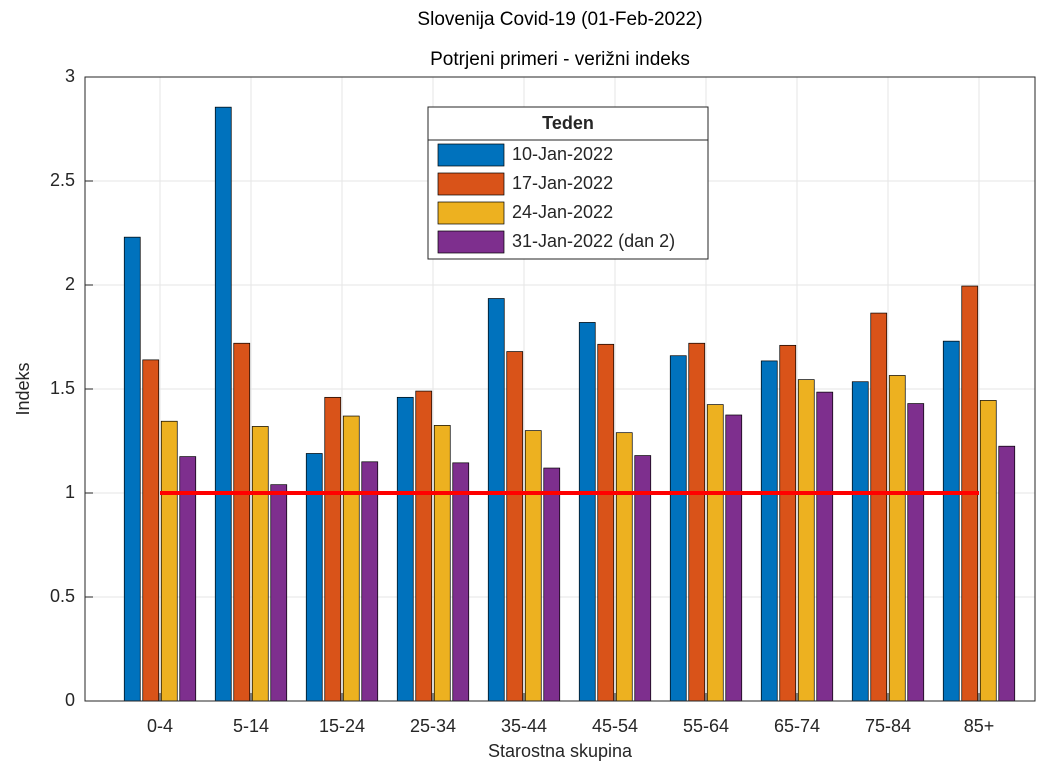  Describe the element at coordinates (62, 596) in the screenshot. I see `y-tick-label: 0.5` at that location.